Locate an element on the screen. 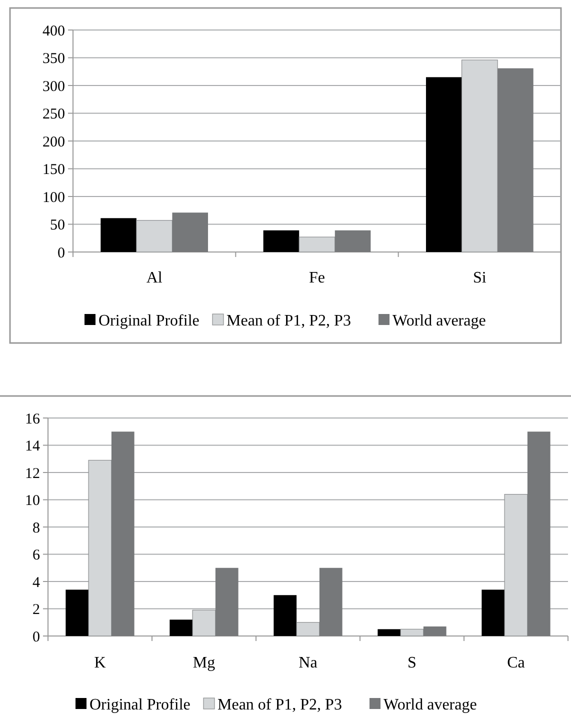 The image size is (571, 722). x-tick-label: K is located at coordinates (100, 663).